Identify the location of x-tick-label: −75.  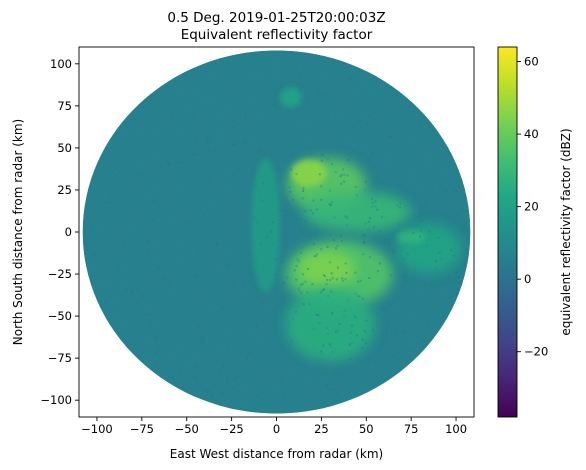
(142, 429).